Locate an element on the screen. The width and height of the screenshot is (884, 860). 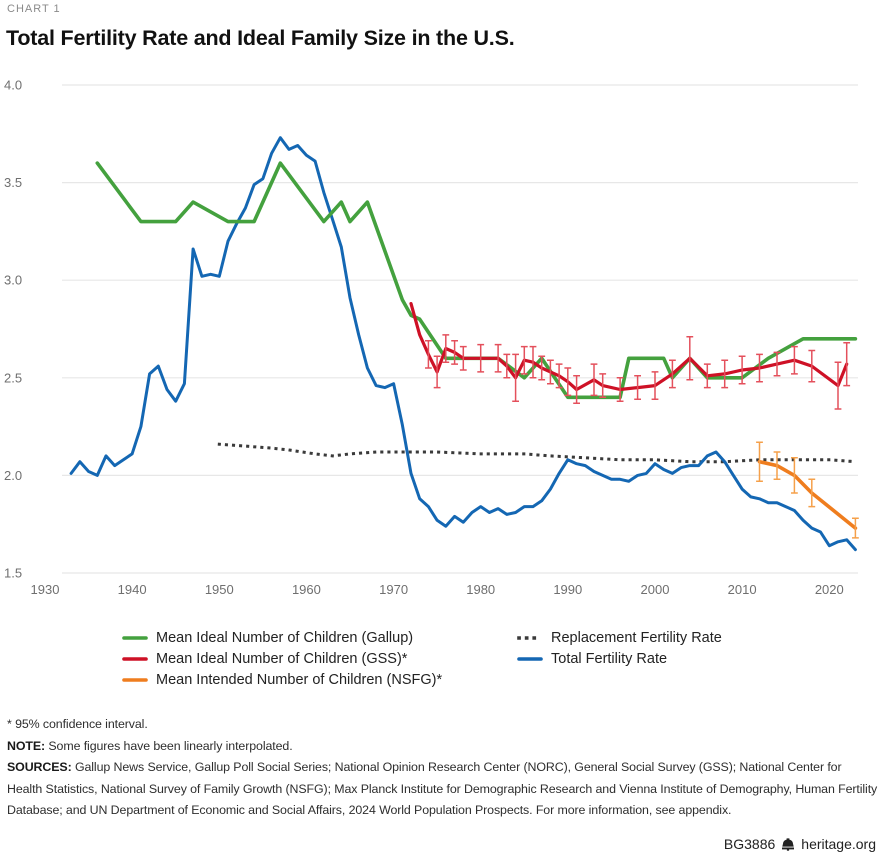
line-nsfg-intended is located at coordinates (807, 494).